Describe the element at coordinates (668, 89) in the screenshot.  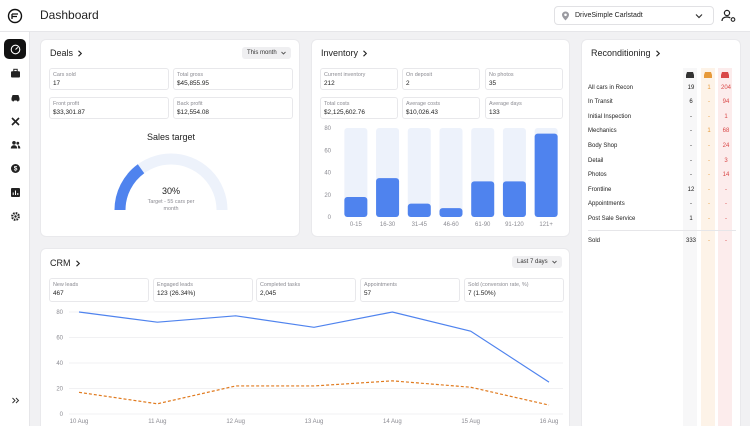
I see `recon-row: All cars in Recon 19 1 204` at that location.